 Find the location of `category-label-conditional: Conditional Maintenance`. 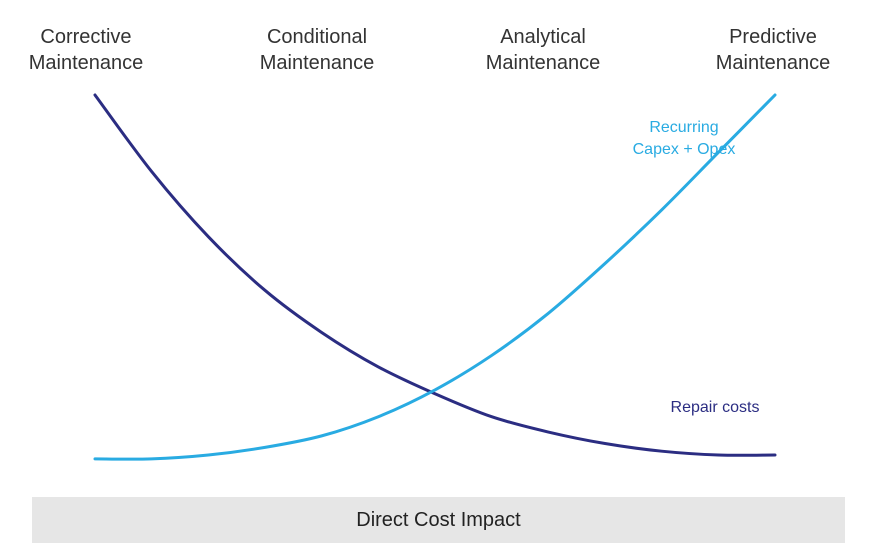

category-label-conditional: Conditional Maintenance is located at coordinates (317, 50).